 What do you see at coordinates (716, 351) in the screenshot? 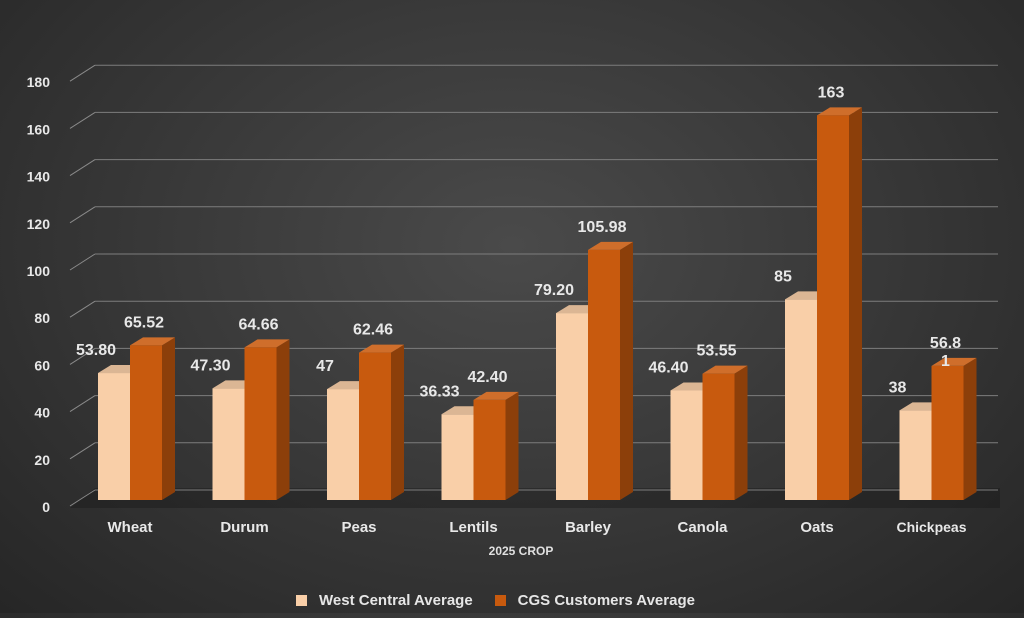
I see `data-label-canola-1: 53.55` at bounding box center [716, 351].